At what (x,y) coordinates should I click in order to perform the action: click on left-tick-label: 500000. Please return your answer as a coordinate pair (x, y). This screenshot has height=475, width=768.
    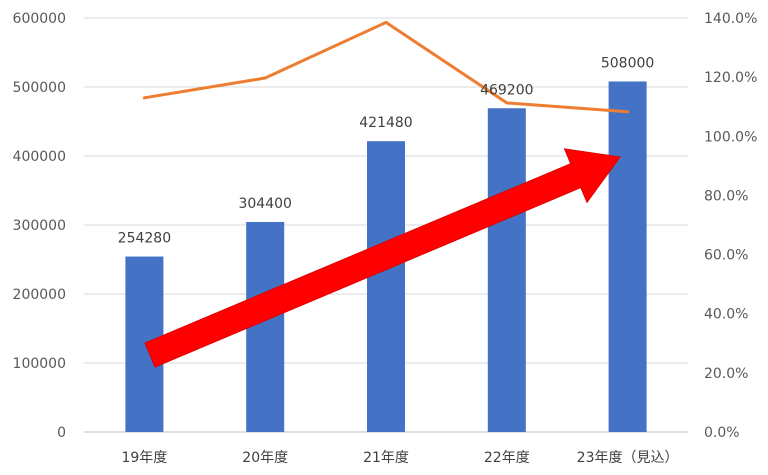
    Looking at the image, I should click on (39, 88).